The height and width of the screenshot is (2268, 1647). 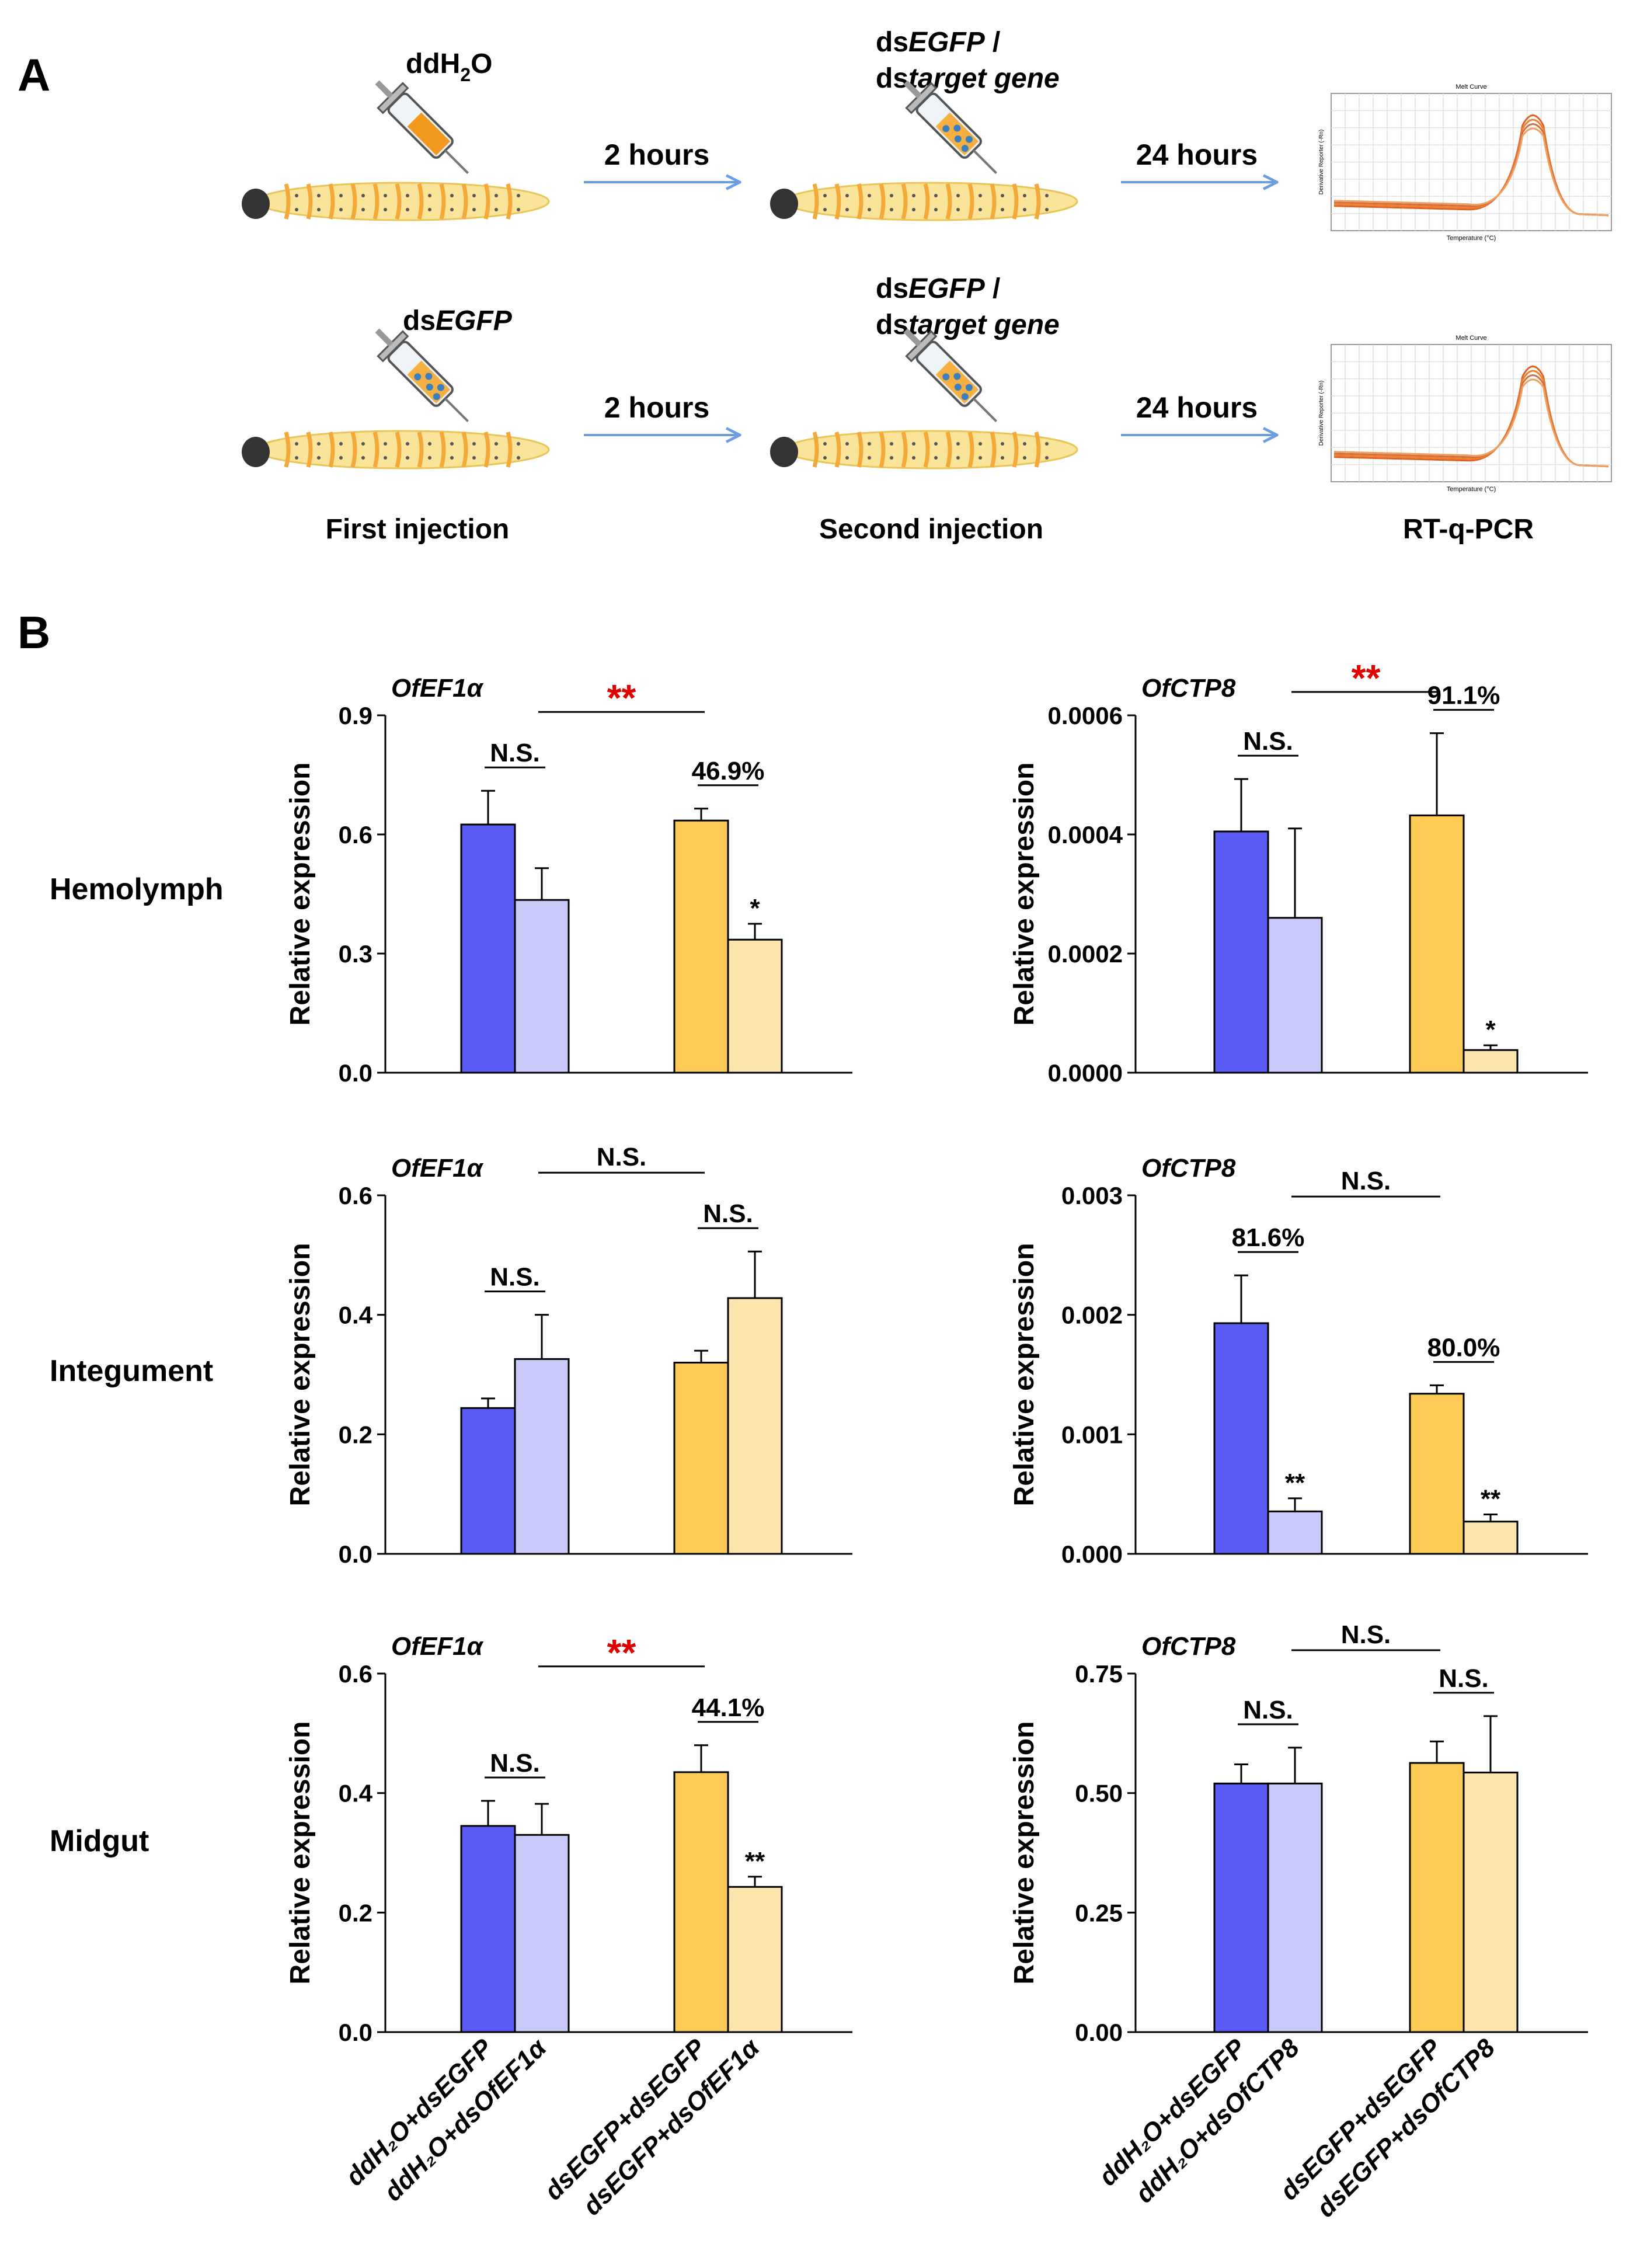 What do you see at coordinates (355, 715) in the screenshot?
I see `y-tick-label: 0.9` at bounding box center [355, 715].